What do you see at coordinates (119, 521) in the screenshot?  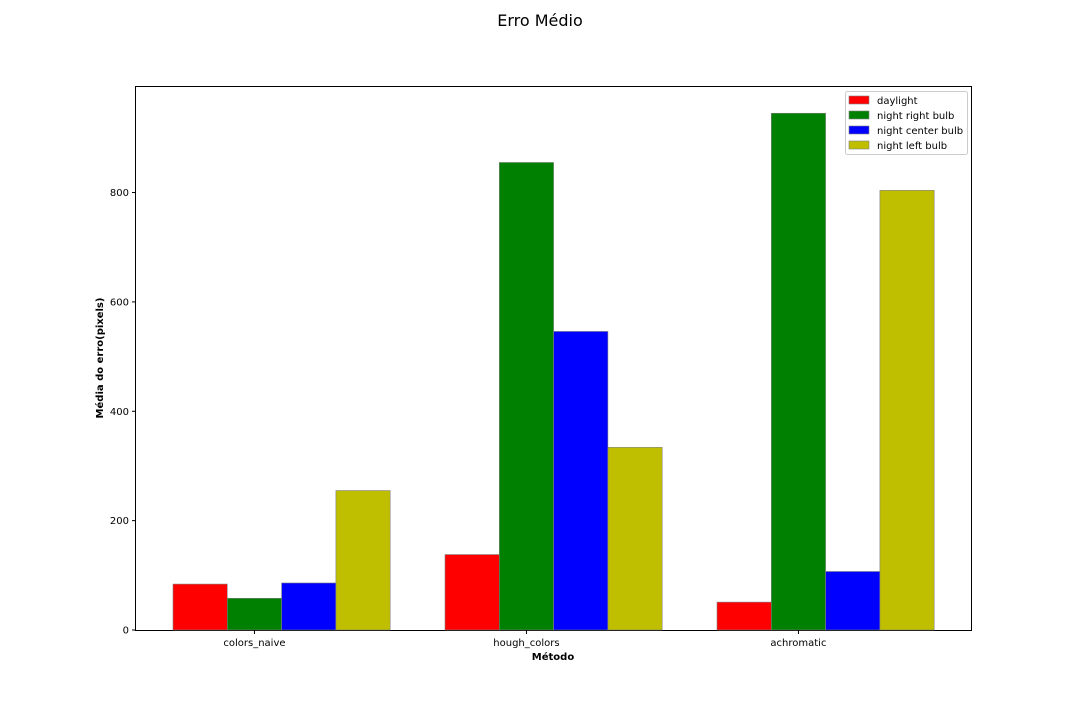 I see `y-tick-label: 200` at bounding box center [119, 521].